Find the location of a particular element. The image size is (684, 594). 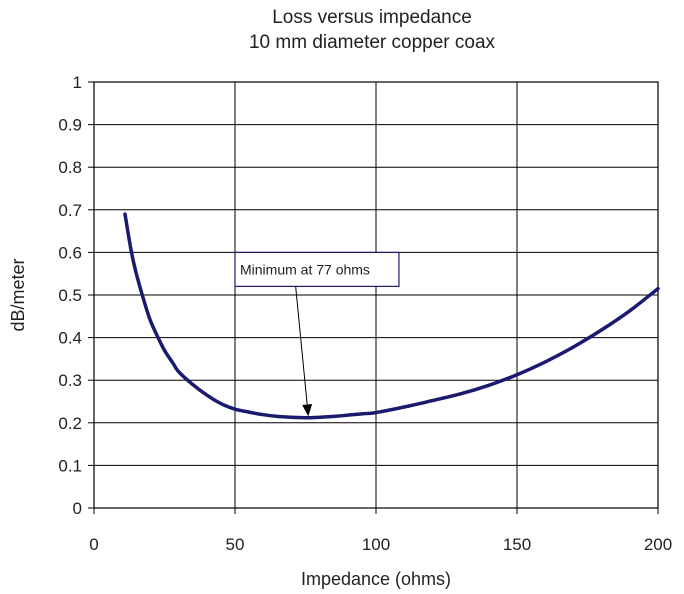

chart-subtitle: 10 mm diameter copper coax is located at coordinates (372, 42).